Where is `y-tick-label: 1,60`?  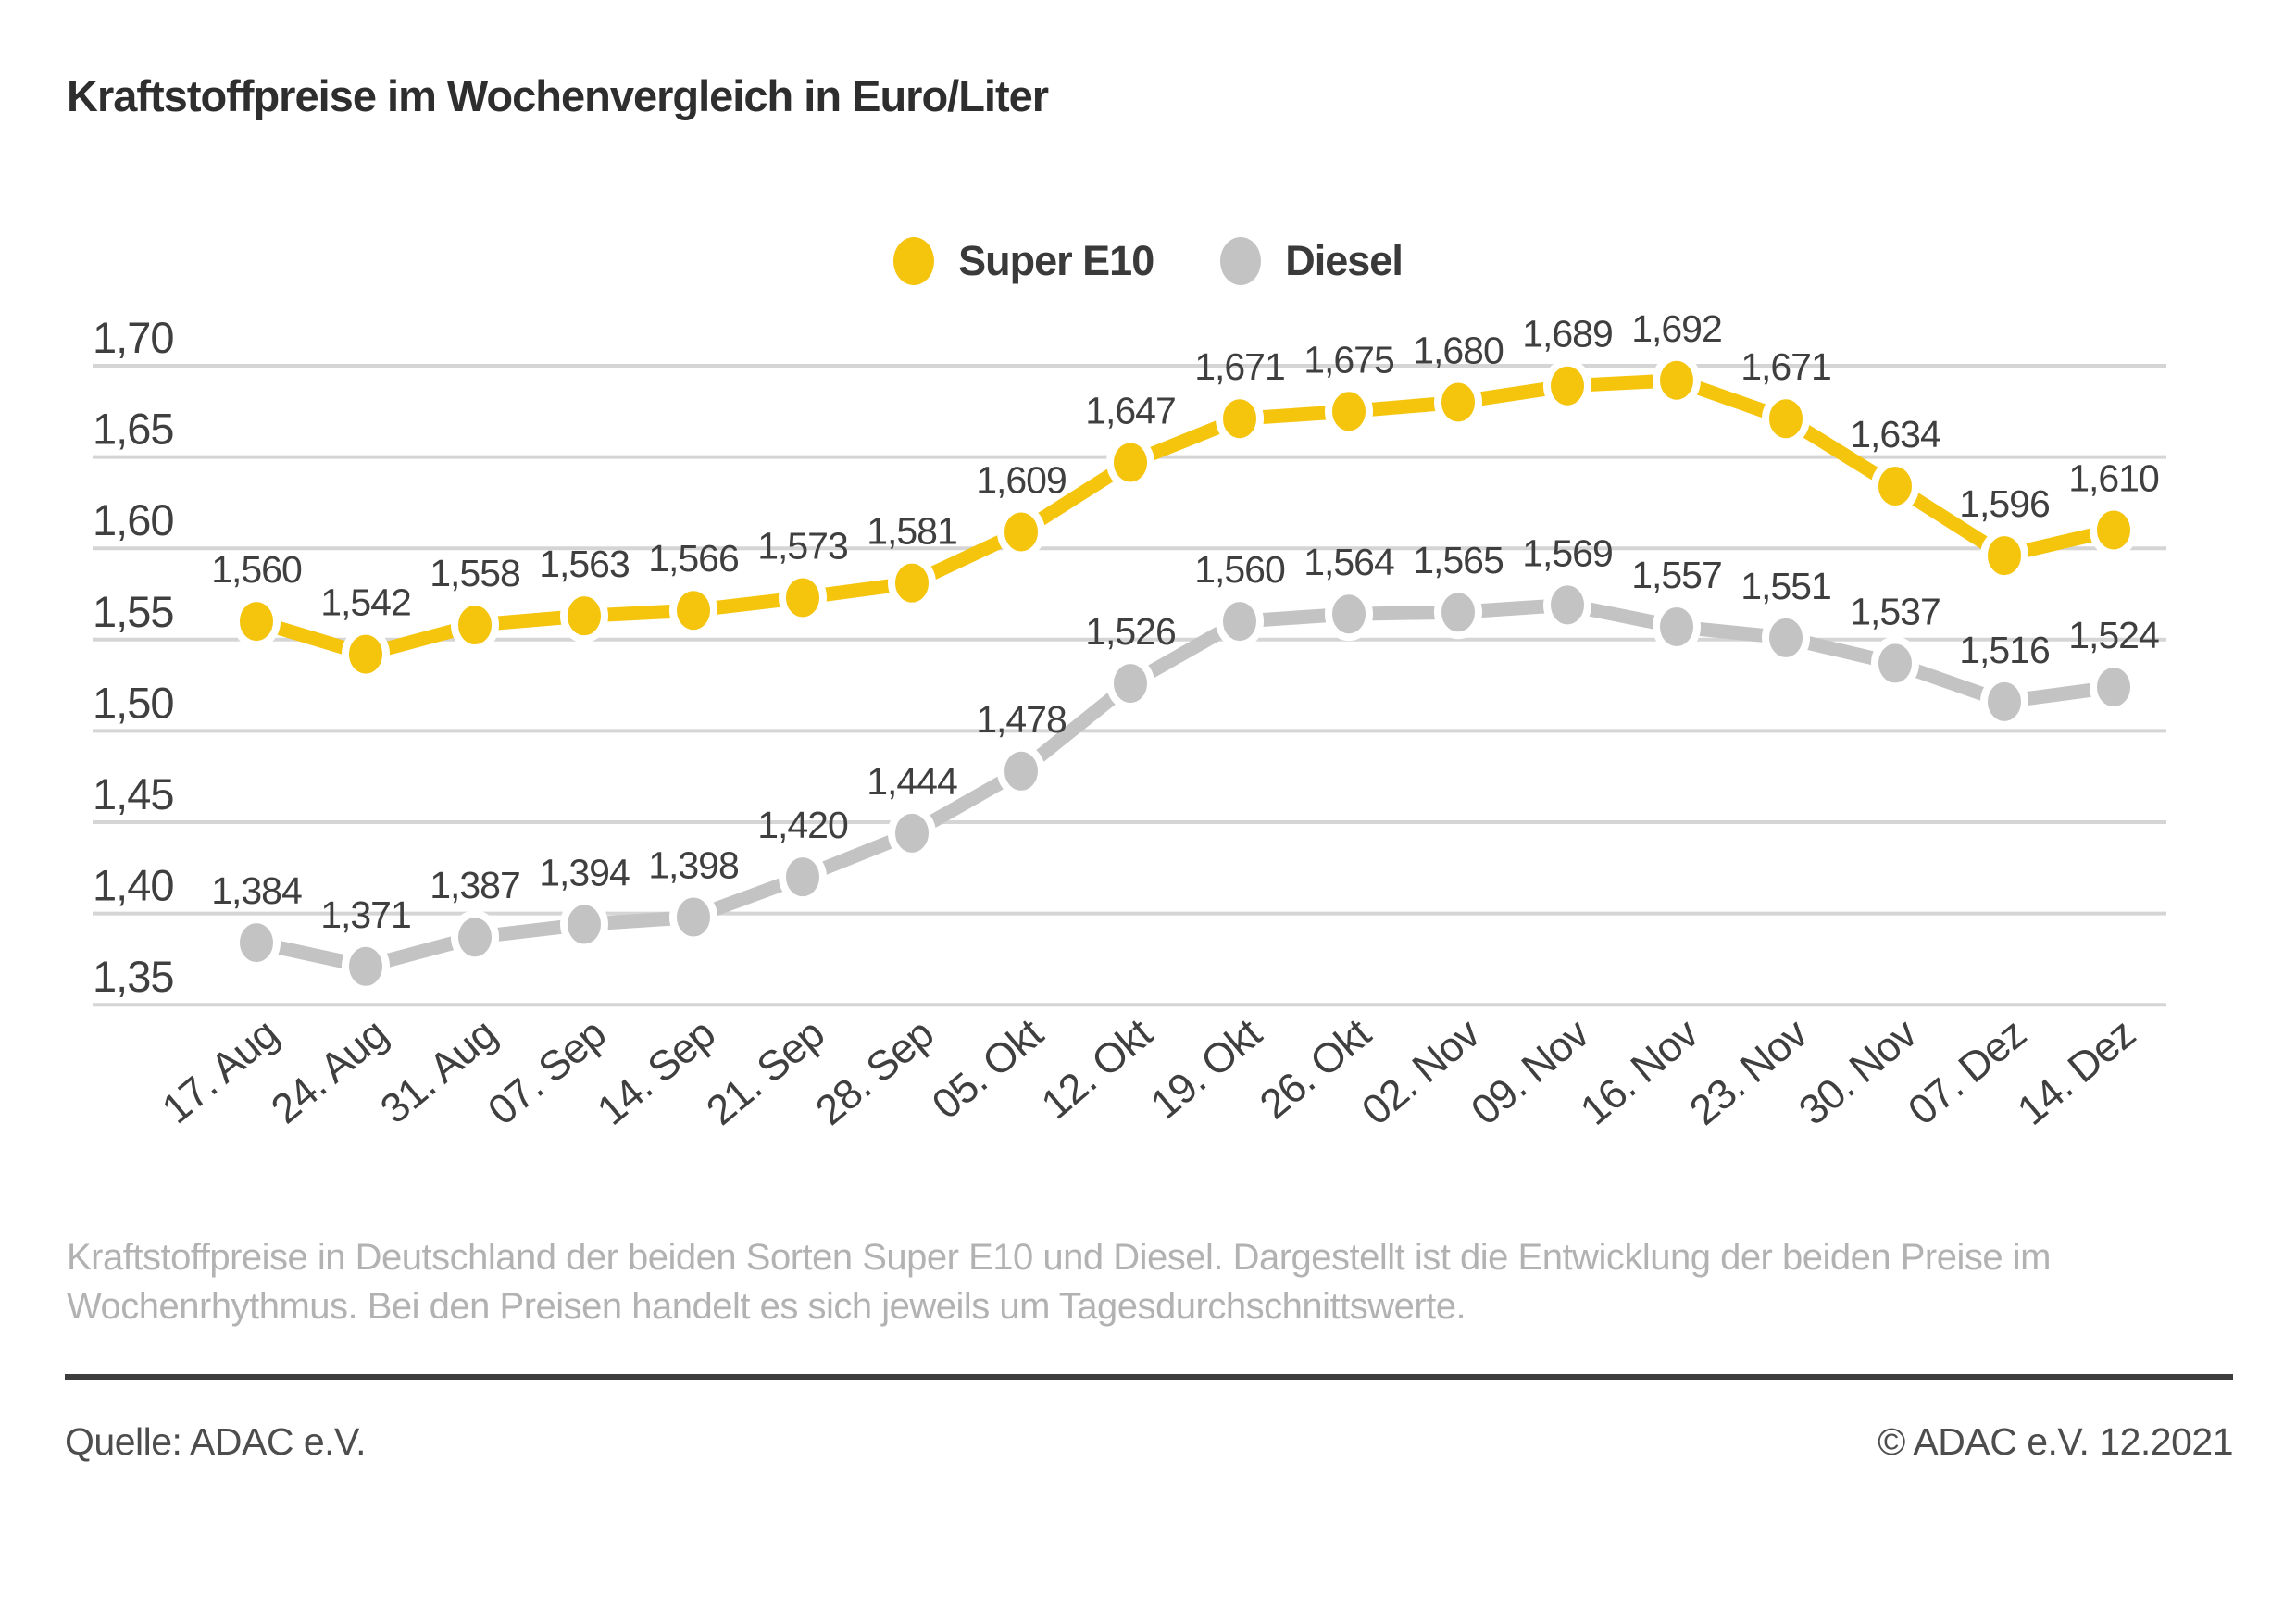 y-tick-label: 1,60 is located at coordinates (133, 519).